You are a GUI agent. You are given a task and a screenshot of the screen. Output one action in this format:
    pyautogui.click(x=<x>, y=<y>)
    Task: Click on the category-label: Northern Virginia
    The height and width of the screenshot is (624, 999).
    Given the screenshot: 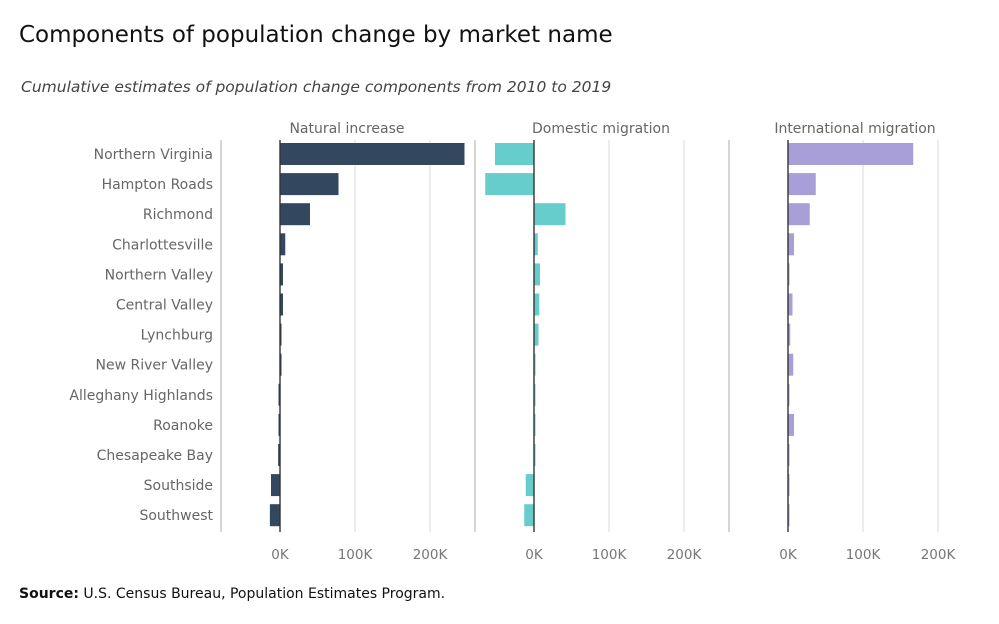 What is the action you would take?
    pyautogui.click(x=153, y=155)
    